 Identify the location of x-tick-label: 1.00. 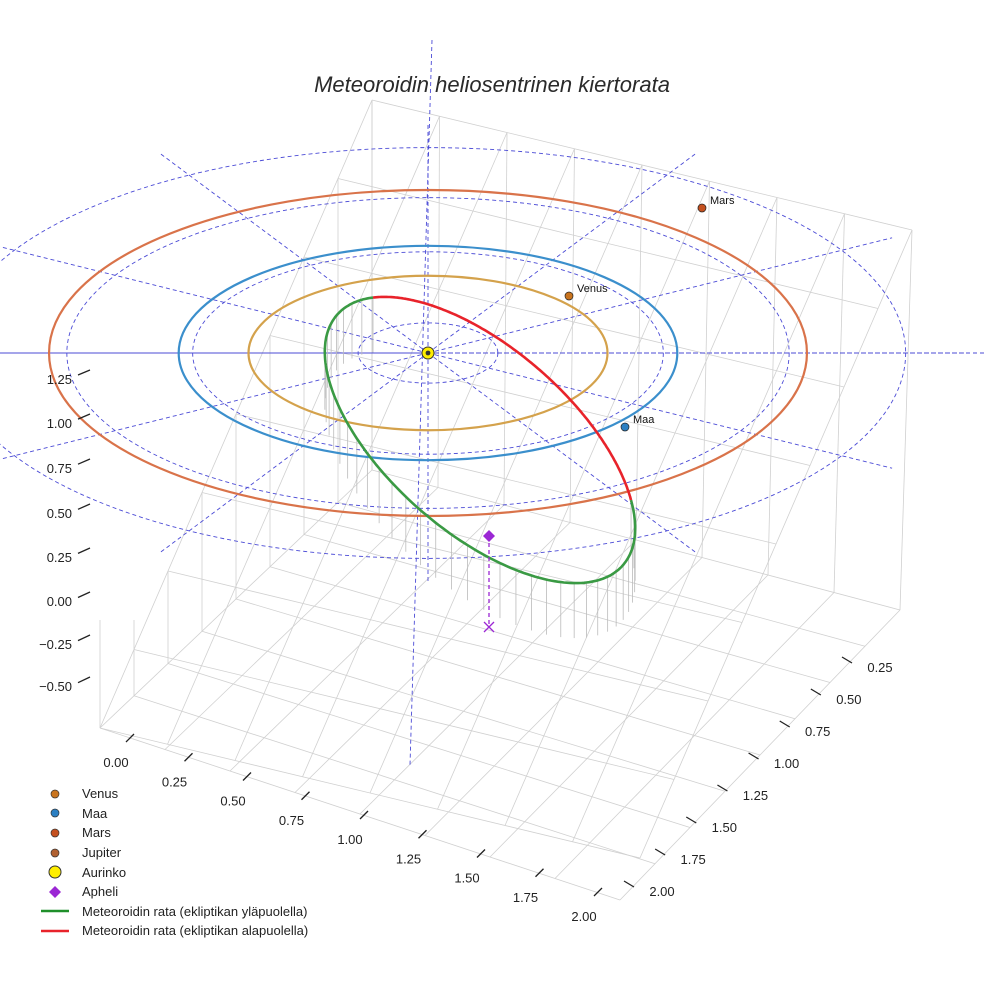
(349, 839).